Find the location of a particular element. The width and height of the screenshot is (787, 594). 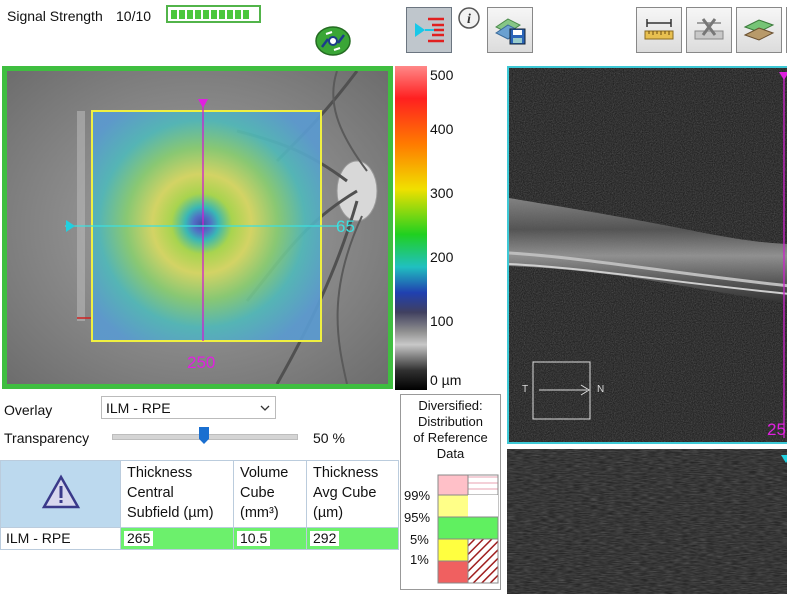

row-label: ILM - RPE is located at coordinates (60, 538).